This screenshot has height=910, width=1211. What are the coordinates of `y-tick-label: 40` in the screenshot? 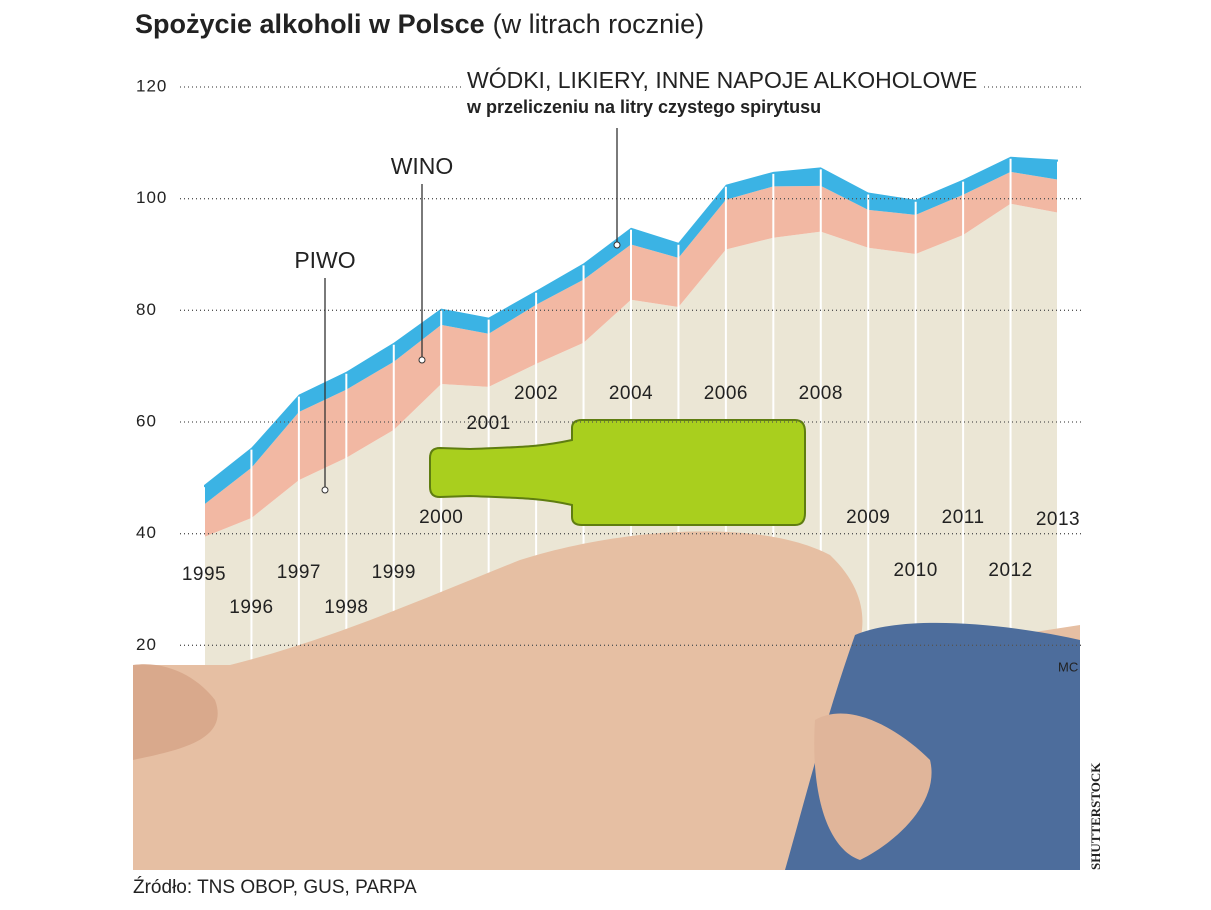 It's located at (146, 532).